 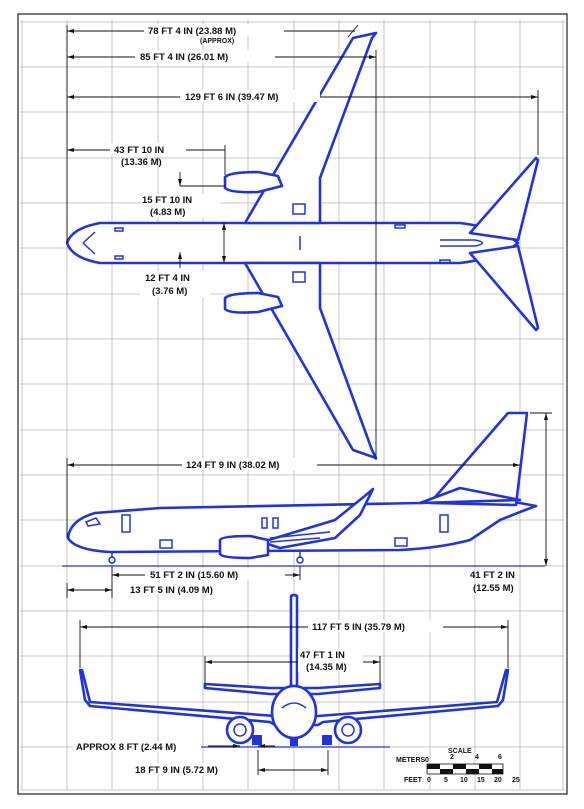 What do you see at coordinates (176, 770) in the screenshot?
I see `dim-track-18: 18 FT 9 IN (5.72 M)` at bounding box center [176, 770].